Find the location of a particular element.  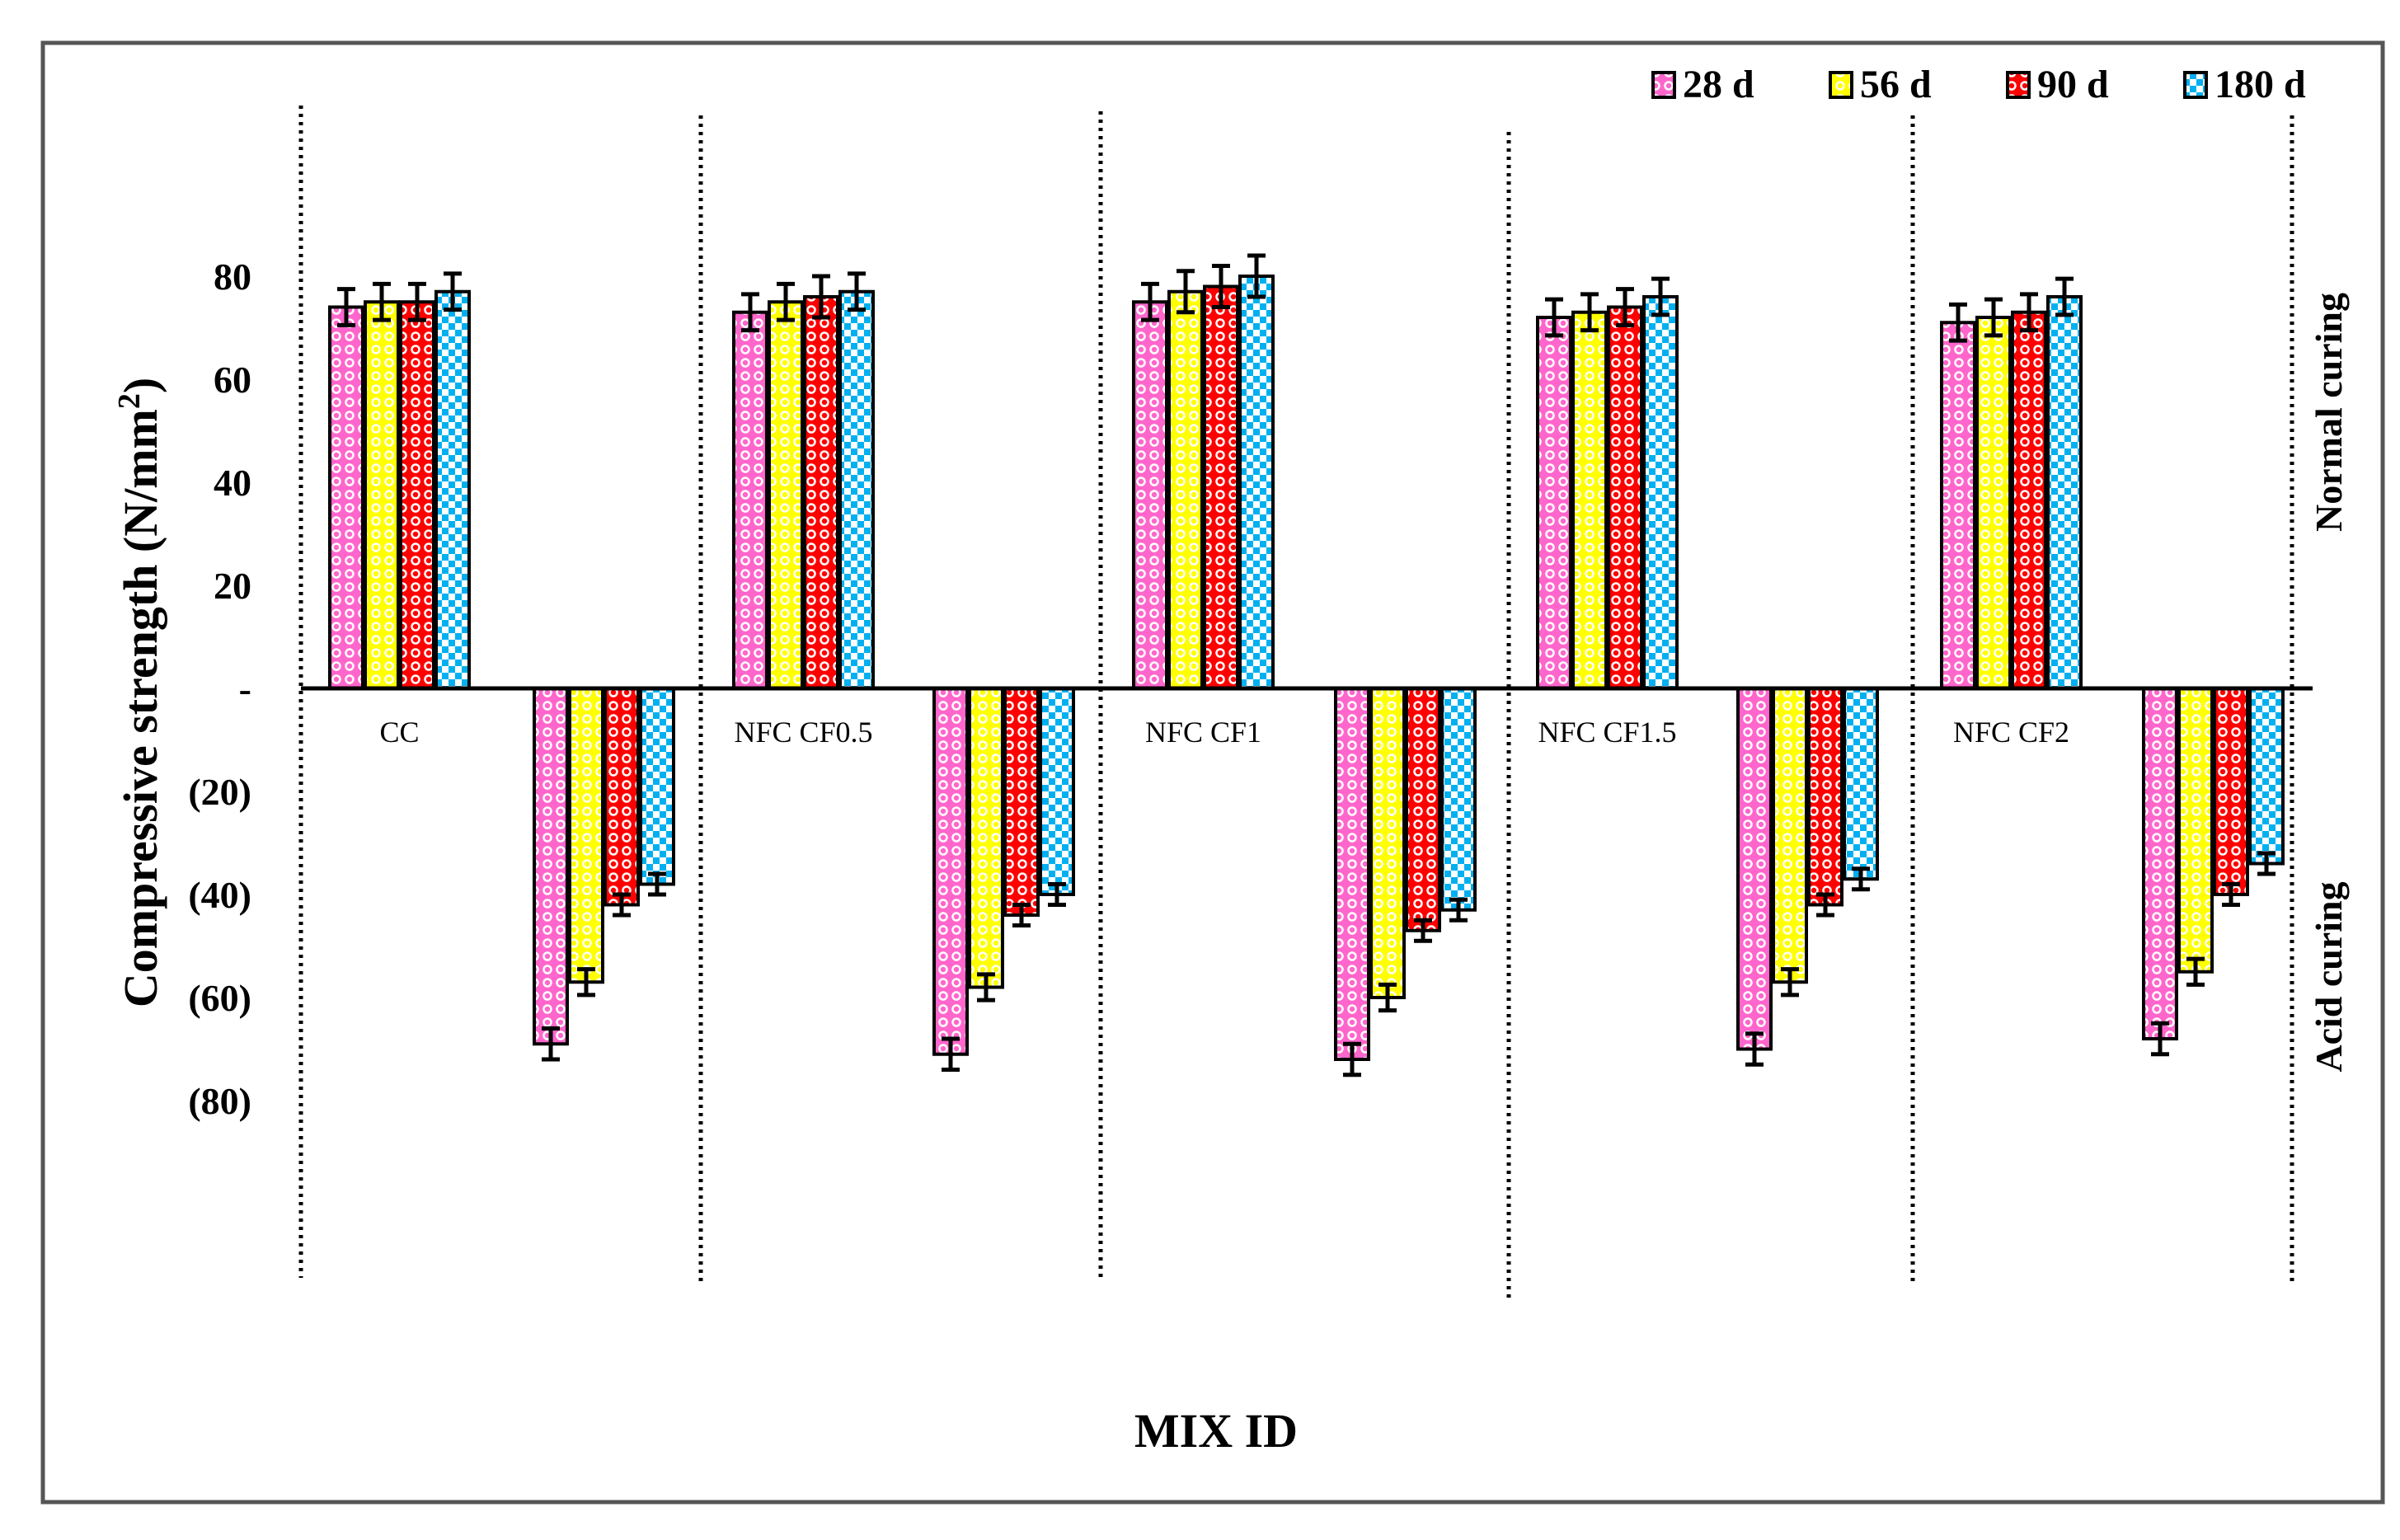

category-label: NFC CF2 is located at coordinates (2011, 733).